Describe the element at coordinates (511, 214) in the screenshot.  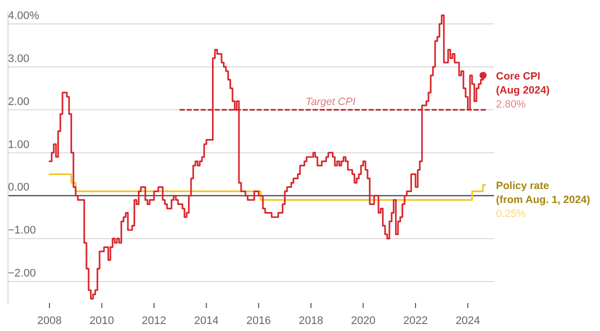
I see `annotation: 0.25%` at that location.